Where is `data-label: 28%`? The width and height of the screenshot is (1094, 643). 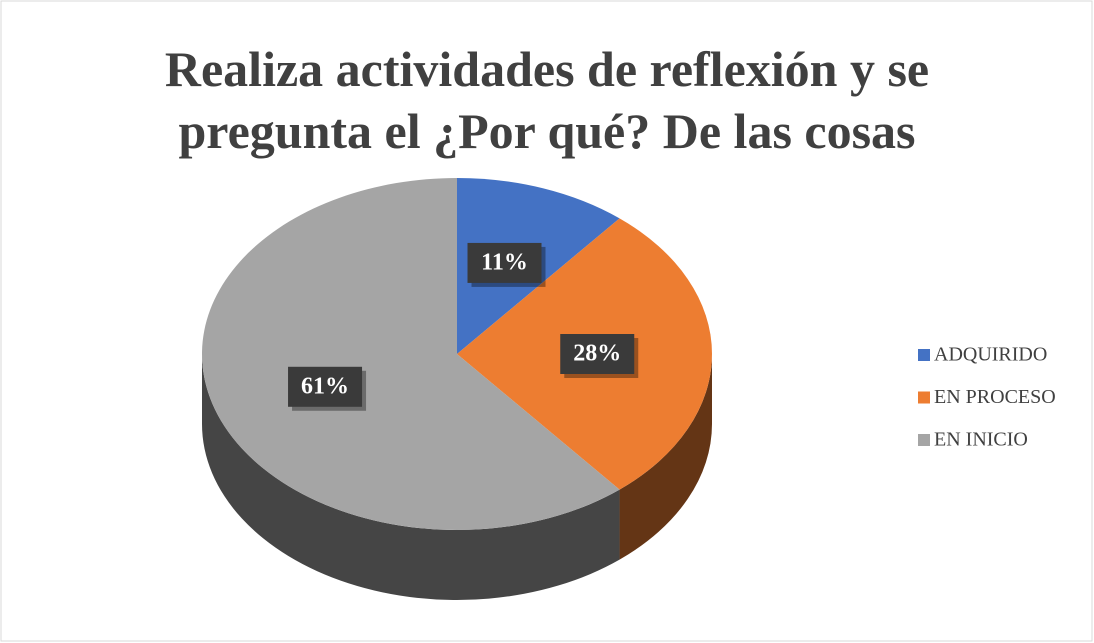 data-label: 28% is located at coordinates (597, 354).